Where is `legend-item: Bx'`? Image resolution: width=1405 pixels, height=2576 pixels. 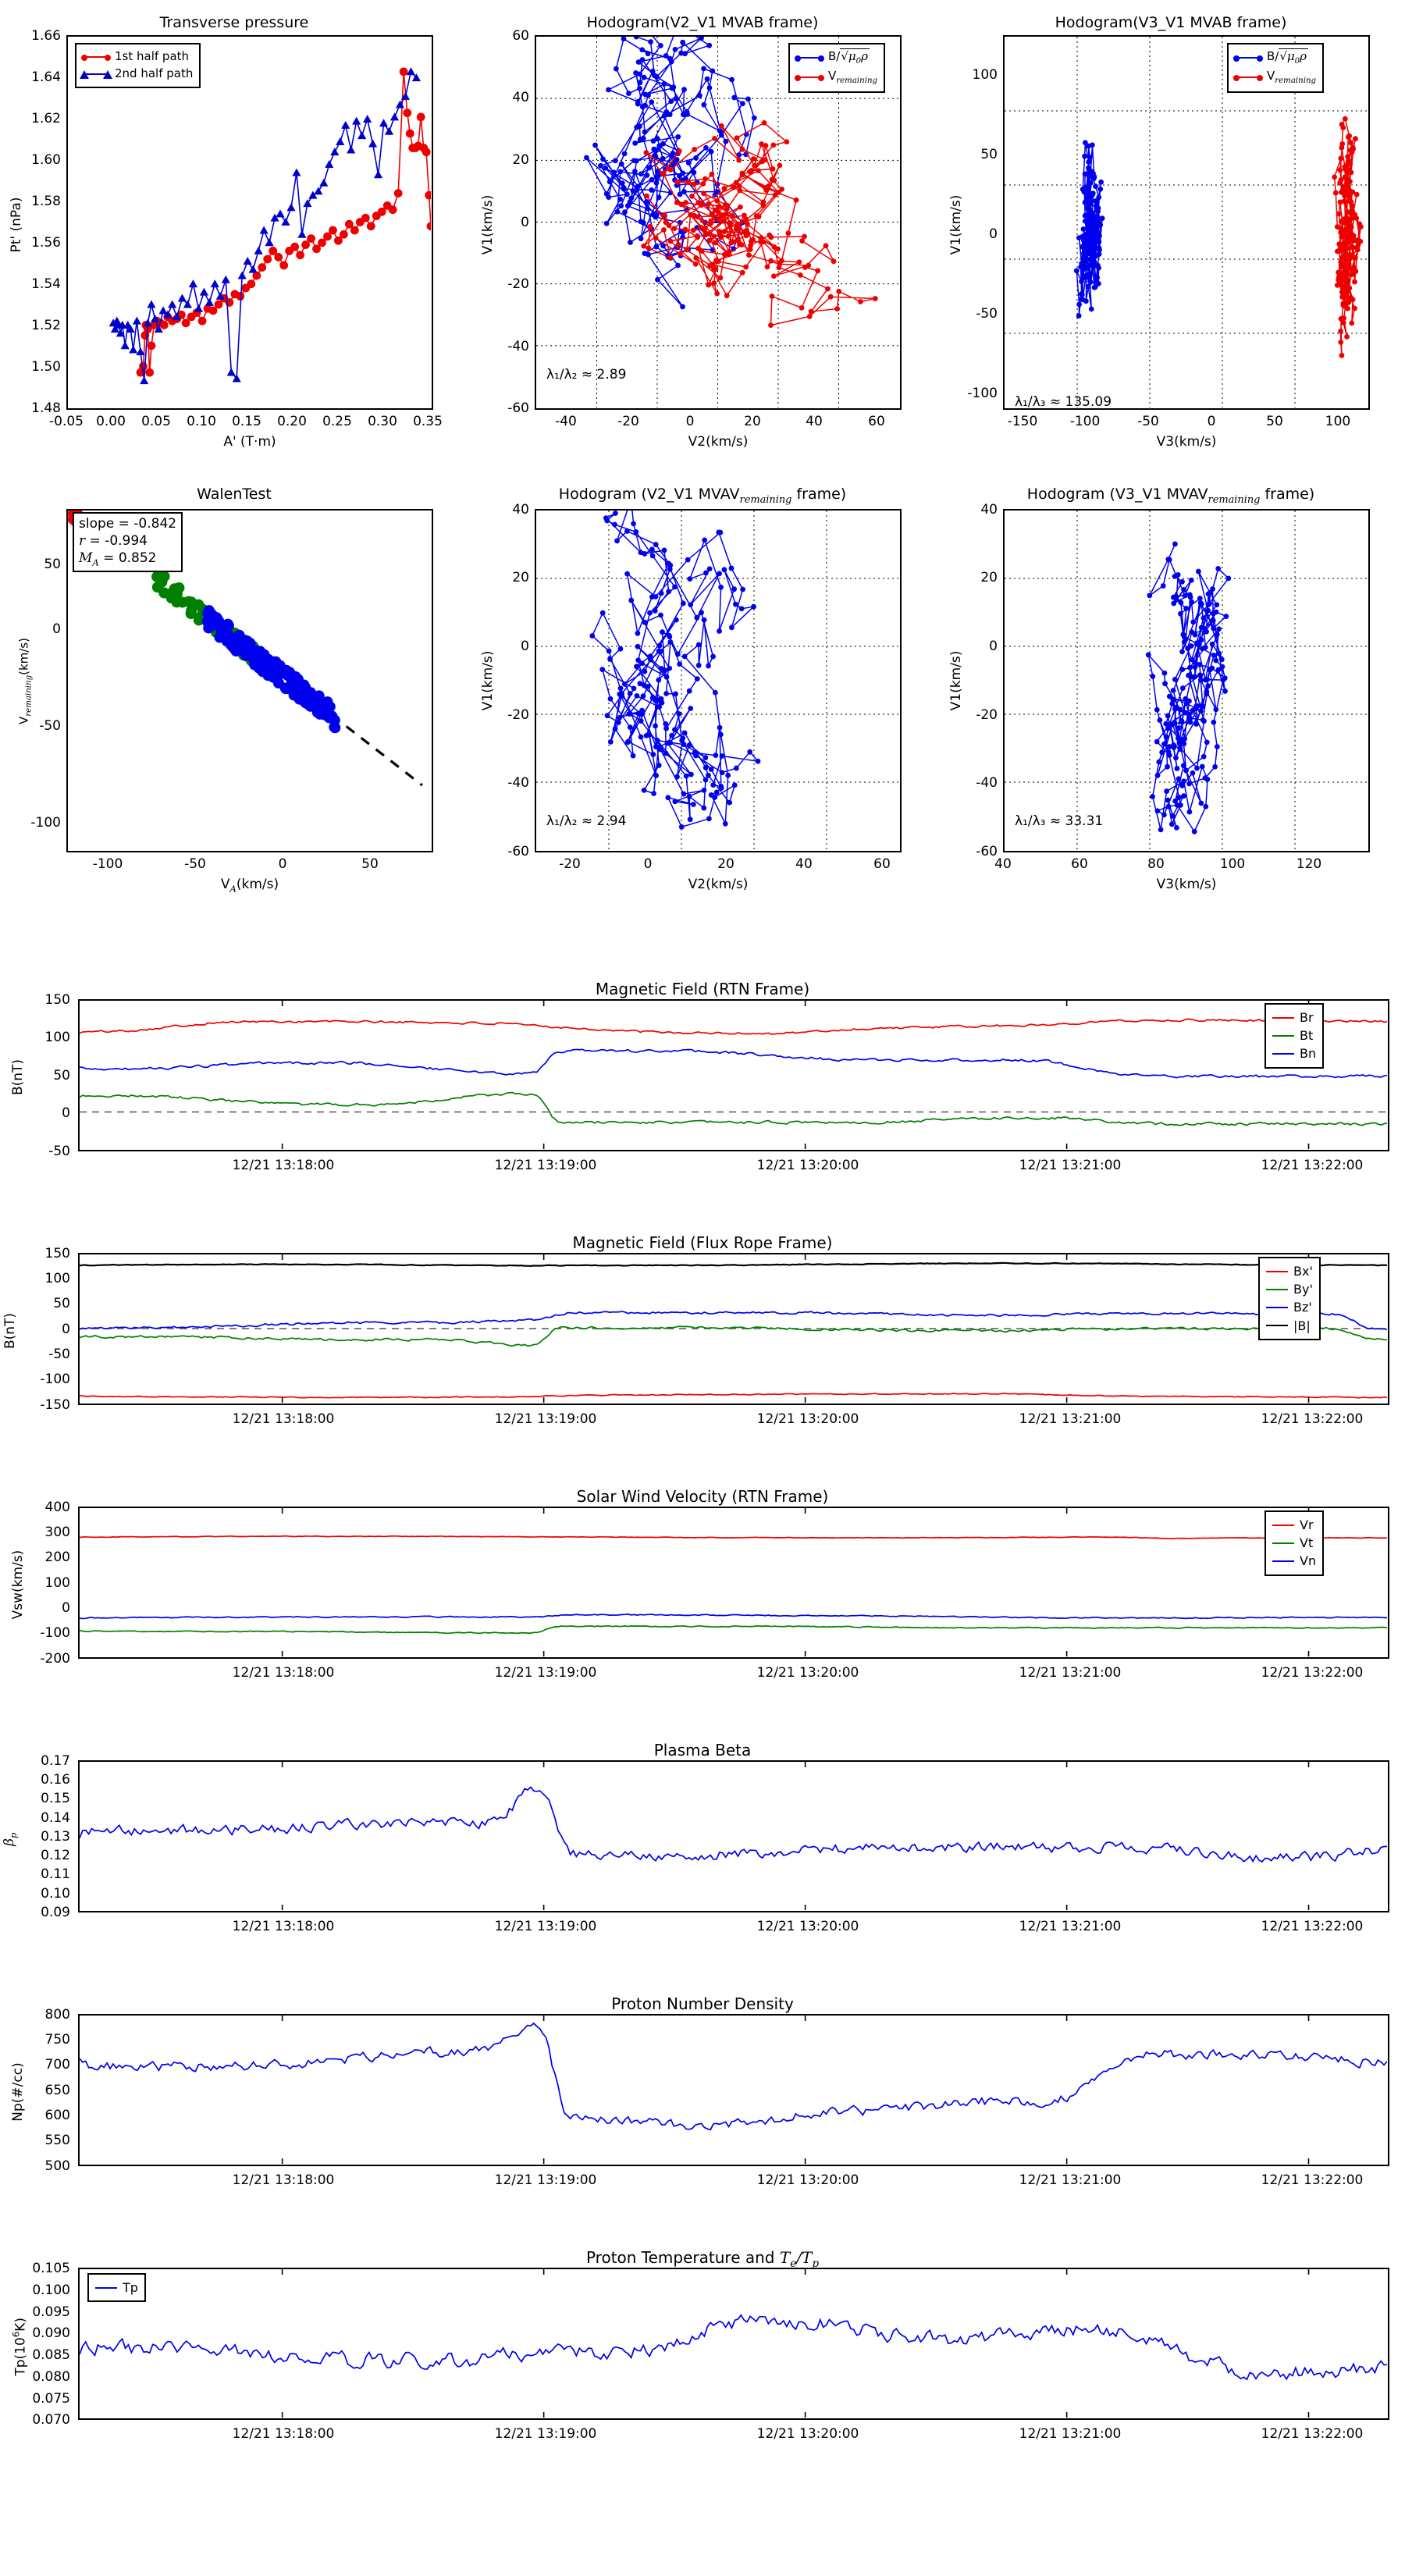 legend-item: Bx' is located at coordinates (1290, 1271).